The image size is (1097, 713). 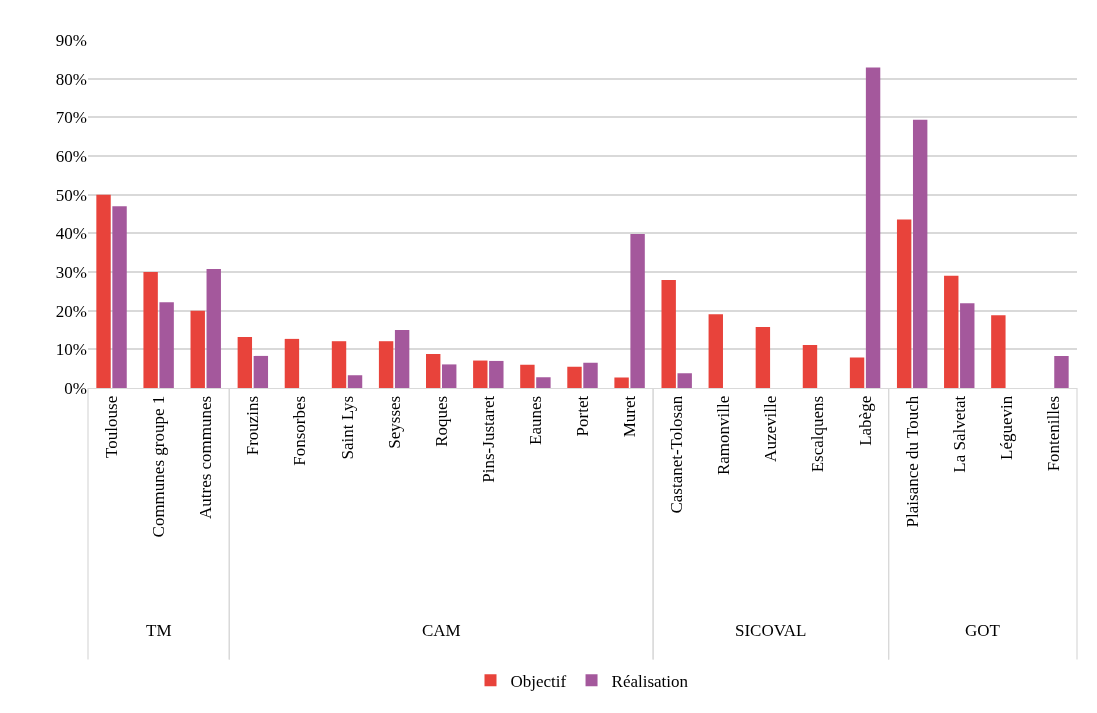 I want to click on x-tick-label: Saint Lys, so click(x=347, y=427).